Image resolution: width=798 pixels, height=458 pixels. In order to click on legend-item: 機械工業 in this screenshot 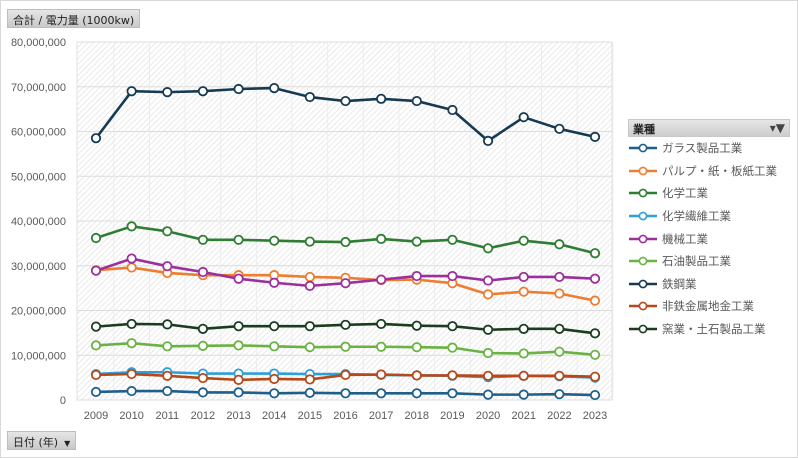, I will do `click(709, 238)`.